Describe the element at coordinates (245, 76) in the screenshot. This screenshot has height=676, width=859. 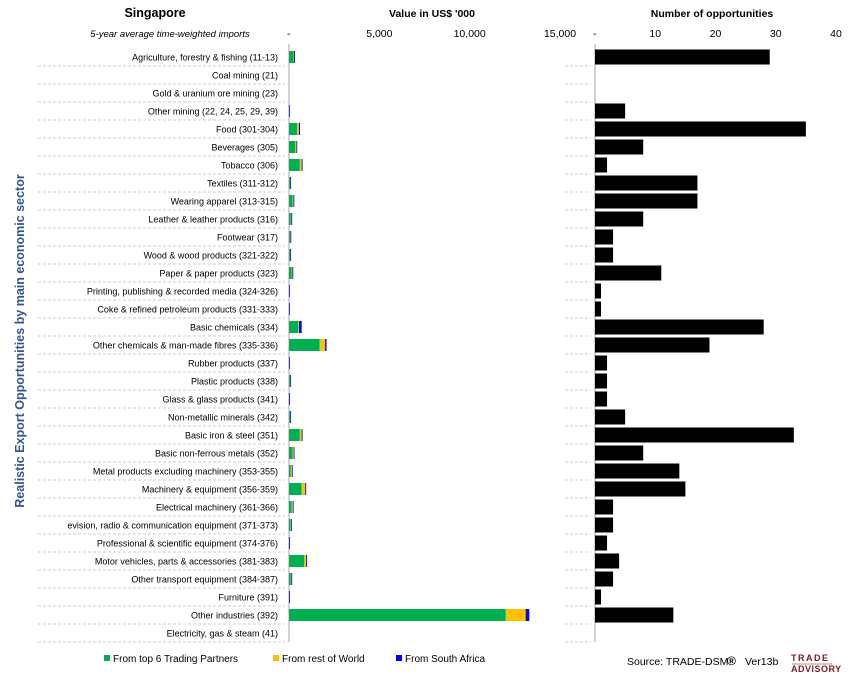
I see `category-label: Coal mining (21)` at that location.